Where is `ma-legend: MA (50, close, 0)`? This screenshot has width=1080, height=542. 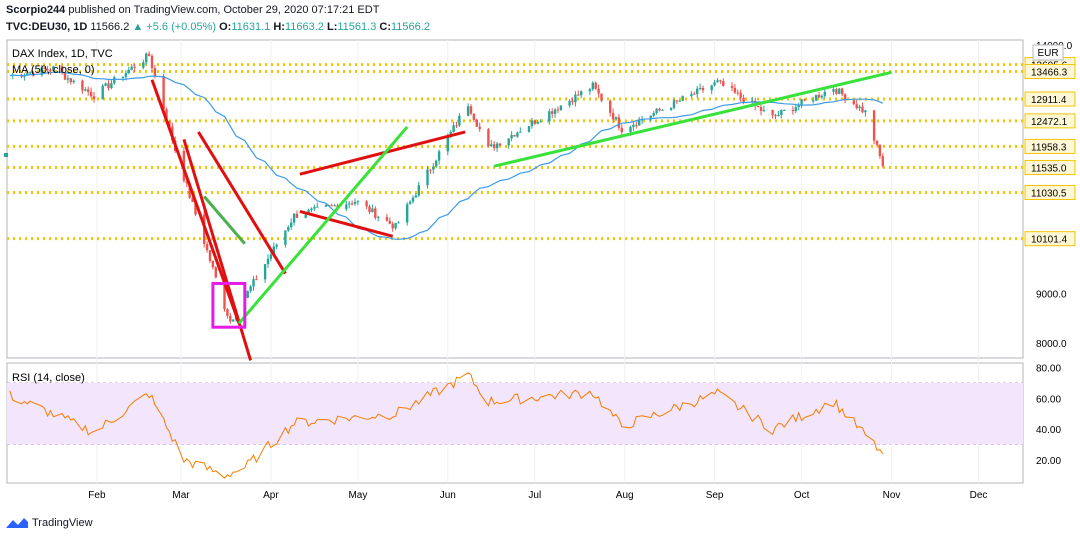 ma-legend: MA (50, close, 0) is located at coordinates (53, 70).